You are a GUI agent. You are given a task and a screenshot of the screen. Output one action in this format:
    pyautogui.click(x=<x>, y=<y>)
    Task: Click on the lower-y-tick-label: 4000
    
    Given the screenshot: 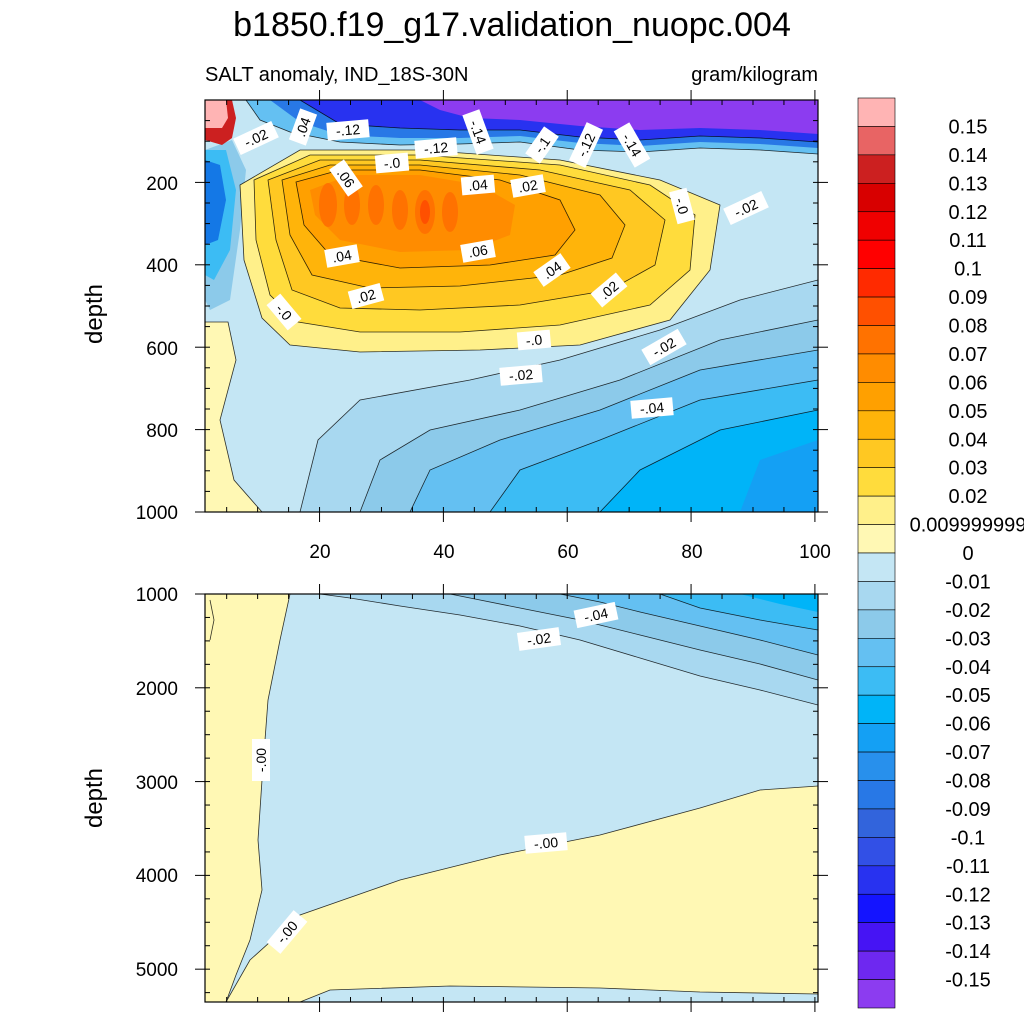 What is the action you would take?
    pyautogui.click(x=157, y=876)
    